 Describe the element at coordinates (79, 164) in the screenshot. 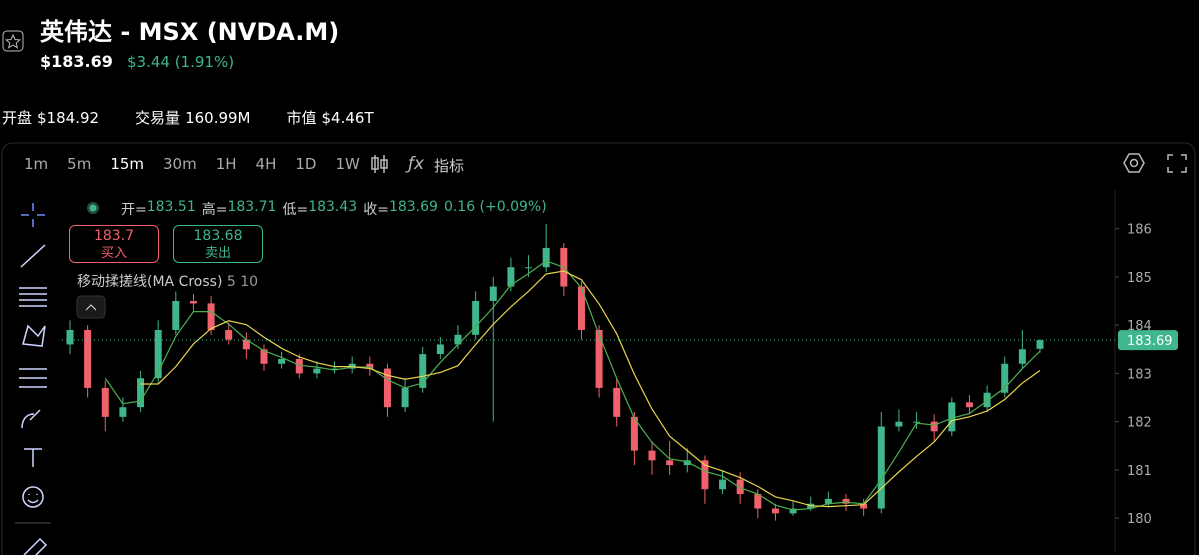

I see `interval-button: 5m` at that location.